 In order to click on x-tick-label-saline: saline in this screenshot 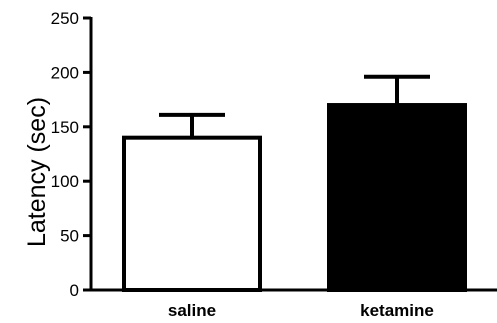, I will do `click(192, 310)`.